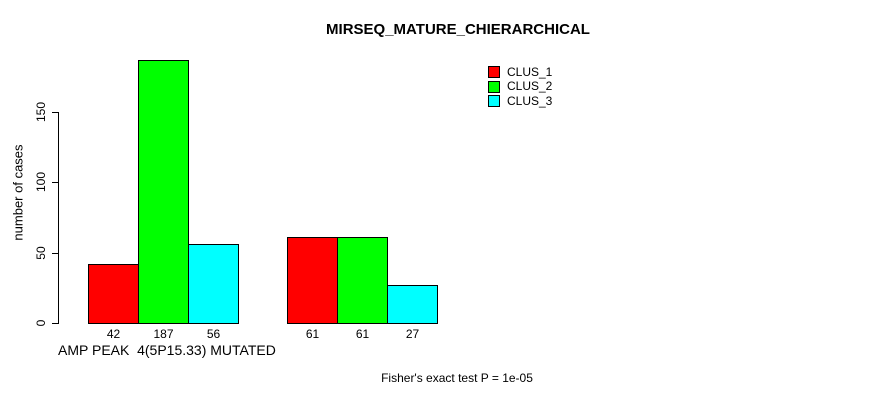 The height and width of the screenshot is (400, 890). I want to click on legend-label: CLUS_1, so click(530, 71).